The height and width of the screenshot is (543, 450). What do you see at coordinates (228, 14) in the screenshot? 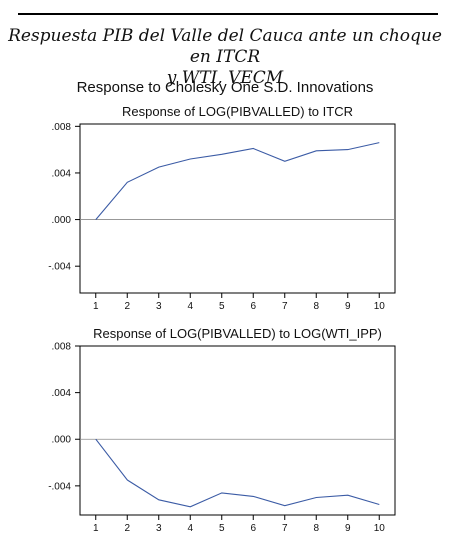
I see `top-rule` at bounding box center [228, 14].